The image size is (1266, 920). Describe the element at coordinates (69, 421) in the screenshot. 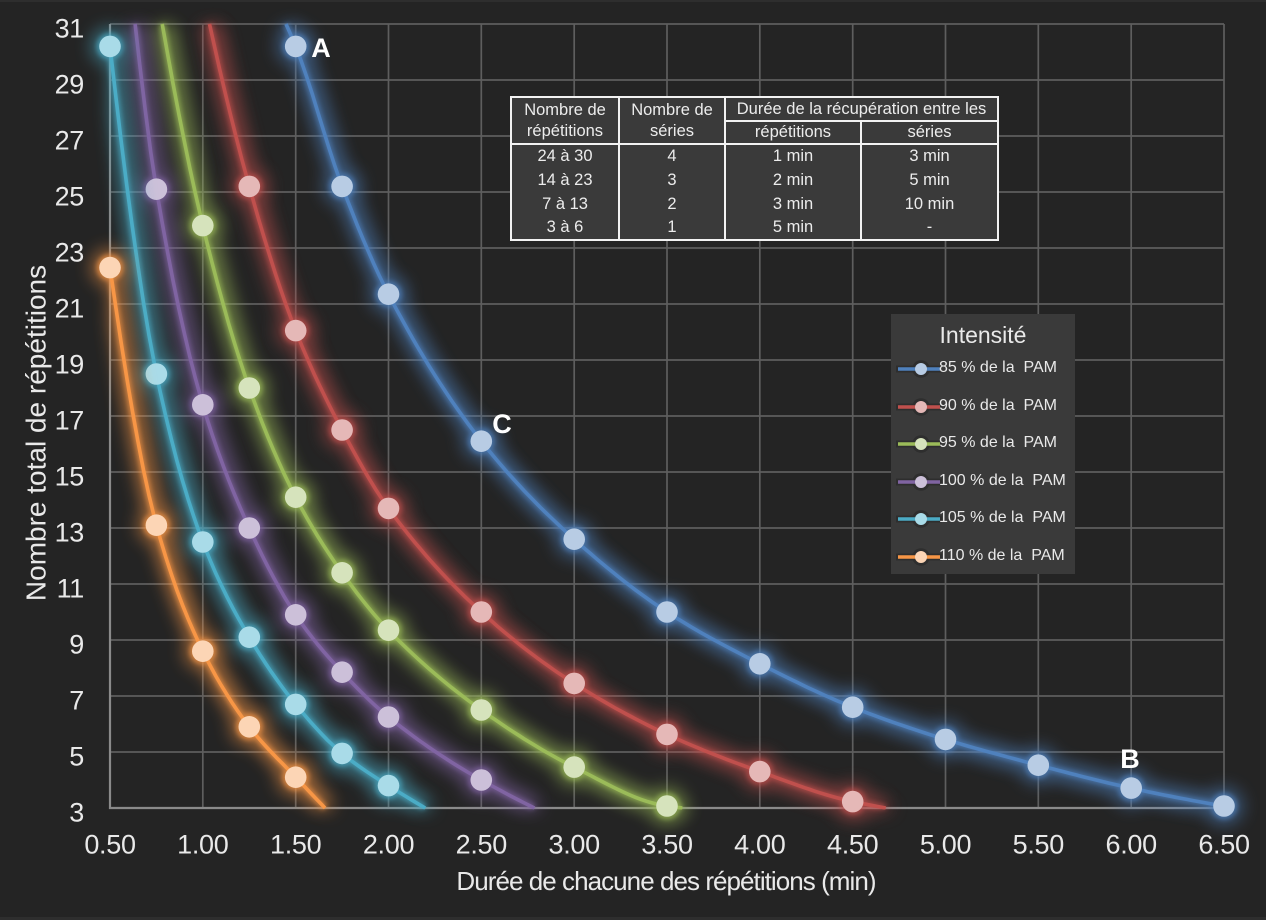

I see `svg-text: 17` at that location.